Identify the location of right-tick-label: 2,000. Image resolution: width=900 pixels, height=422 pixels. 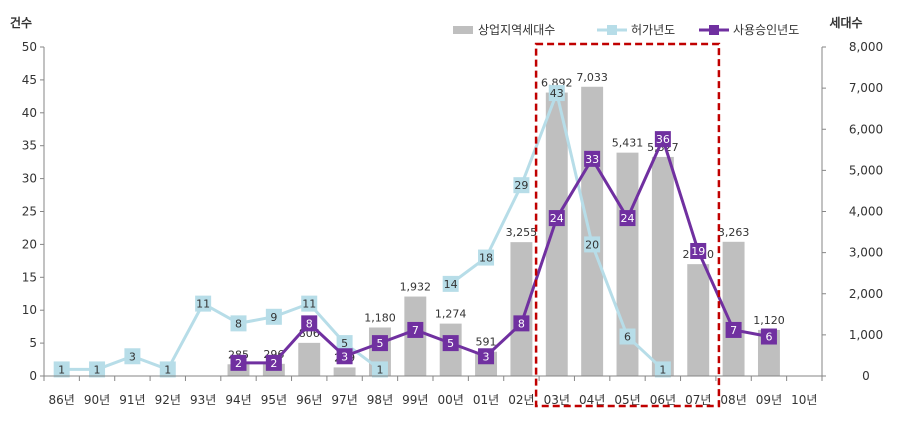
(866, 294).